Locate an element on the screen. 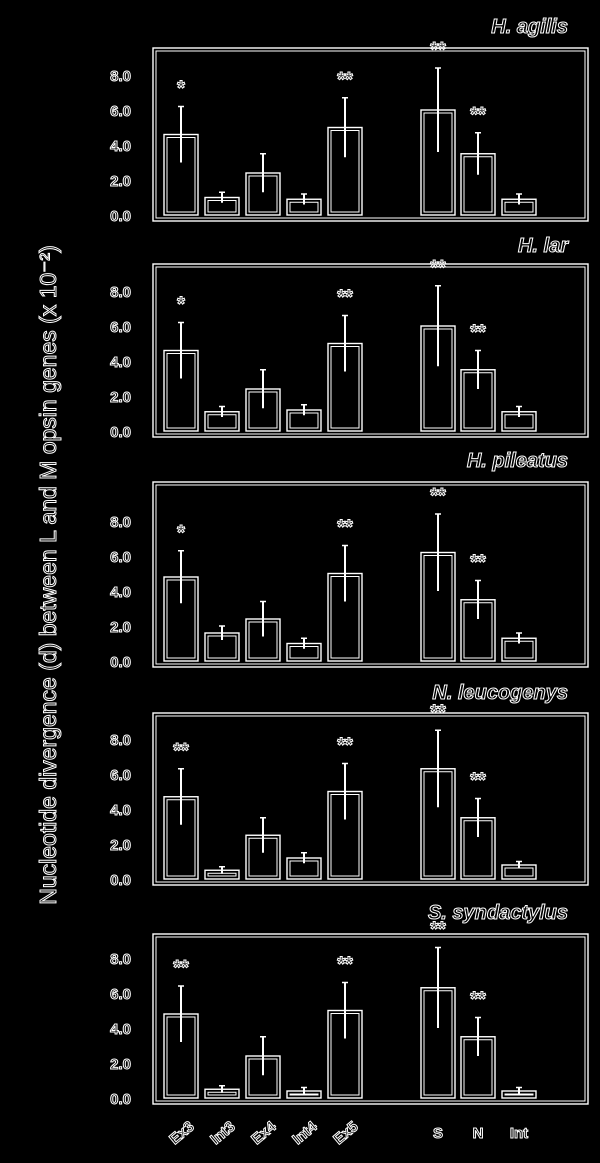 The width and height of the screenshot is (600, 1163). x-tick-label: N is located at coordinates (478, 1133).